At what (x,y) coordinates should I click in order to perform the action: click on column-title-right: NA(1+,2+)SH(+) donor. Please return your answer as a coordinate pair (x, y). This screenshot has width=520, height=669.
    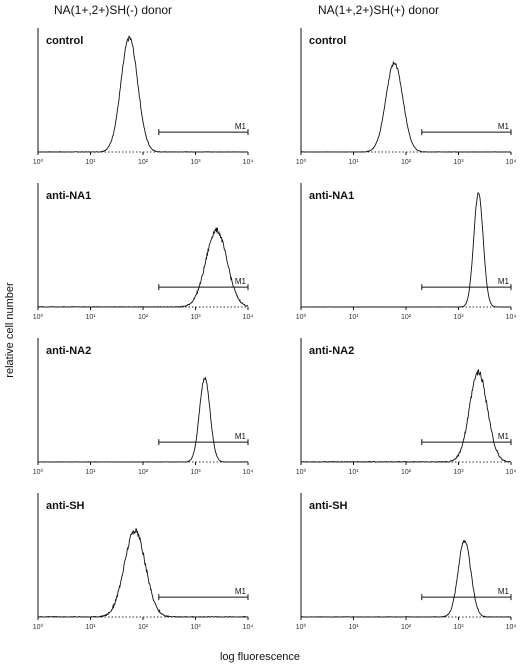
    Looking at the image, I should click on (379, 10).